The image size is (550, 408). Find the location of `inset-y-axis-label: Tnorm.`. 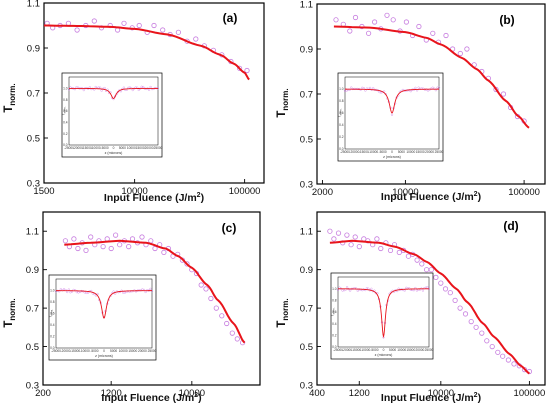

inset-y-axis-label: Tnorm. is located at coordinates (340, 112).